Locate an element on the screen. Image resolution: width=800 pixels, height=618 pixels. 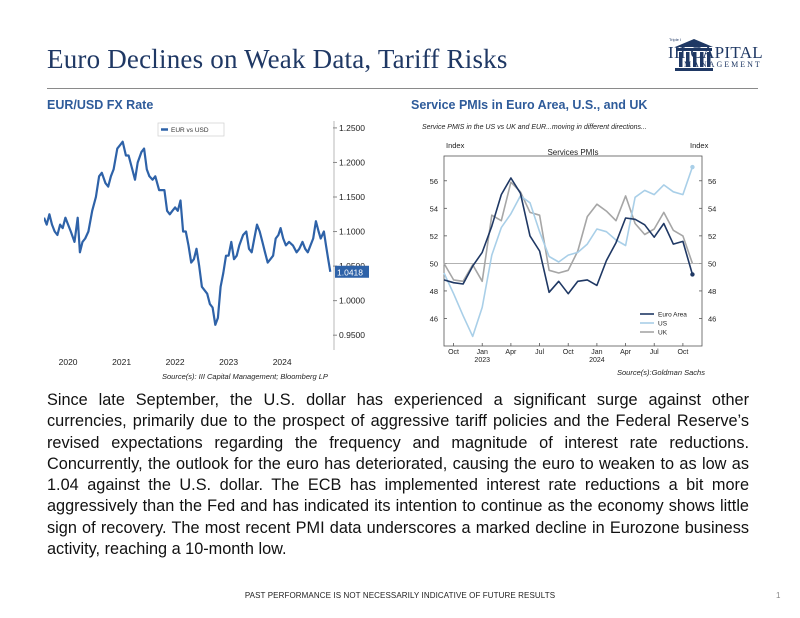
legend-label: Euro Area is located at coordinates (672, 315).